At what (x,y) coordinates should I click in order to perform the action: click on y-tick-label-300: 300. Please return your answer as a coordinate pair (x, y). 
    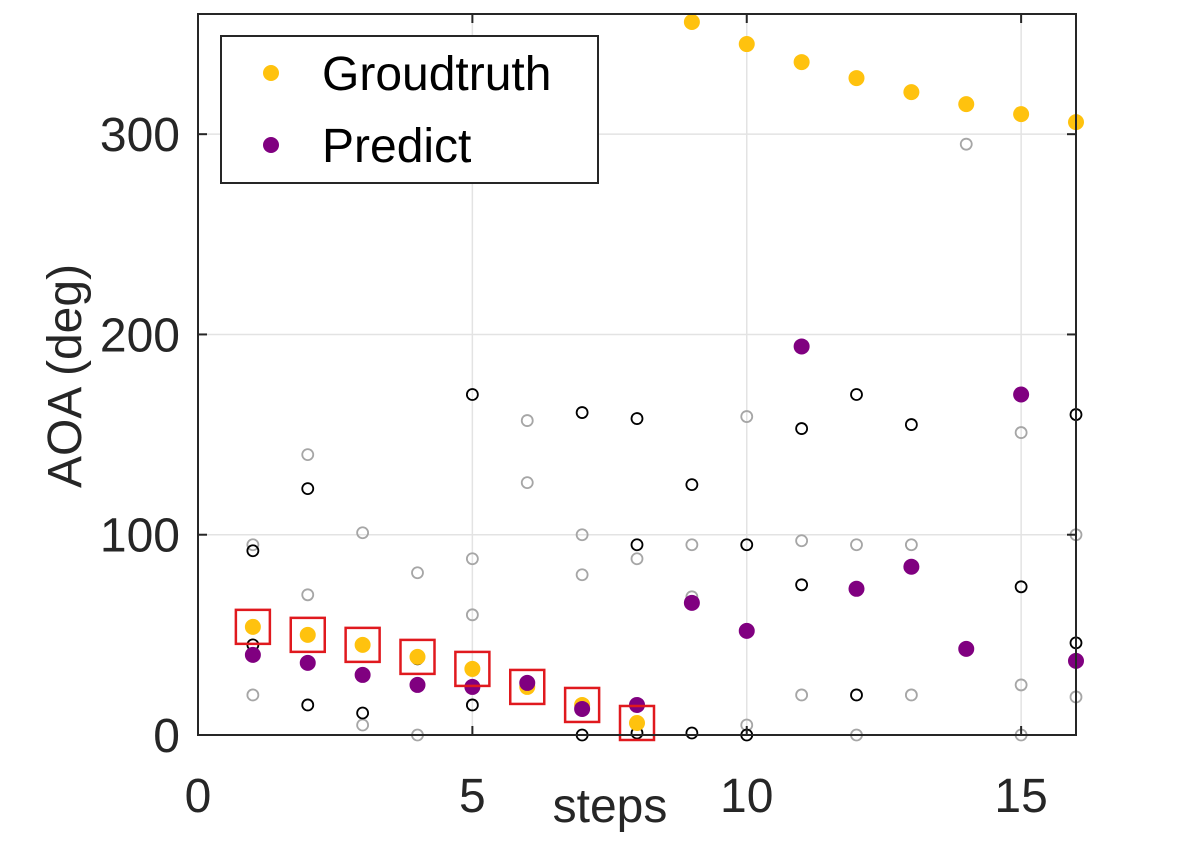
    Looking at the image, I should click on (140, 135).